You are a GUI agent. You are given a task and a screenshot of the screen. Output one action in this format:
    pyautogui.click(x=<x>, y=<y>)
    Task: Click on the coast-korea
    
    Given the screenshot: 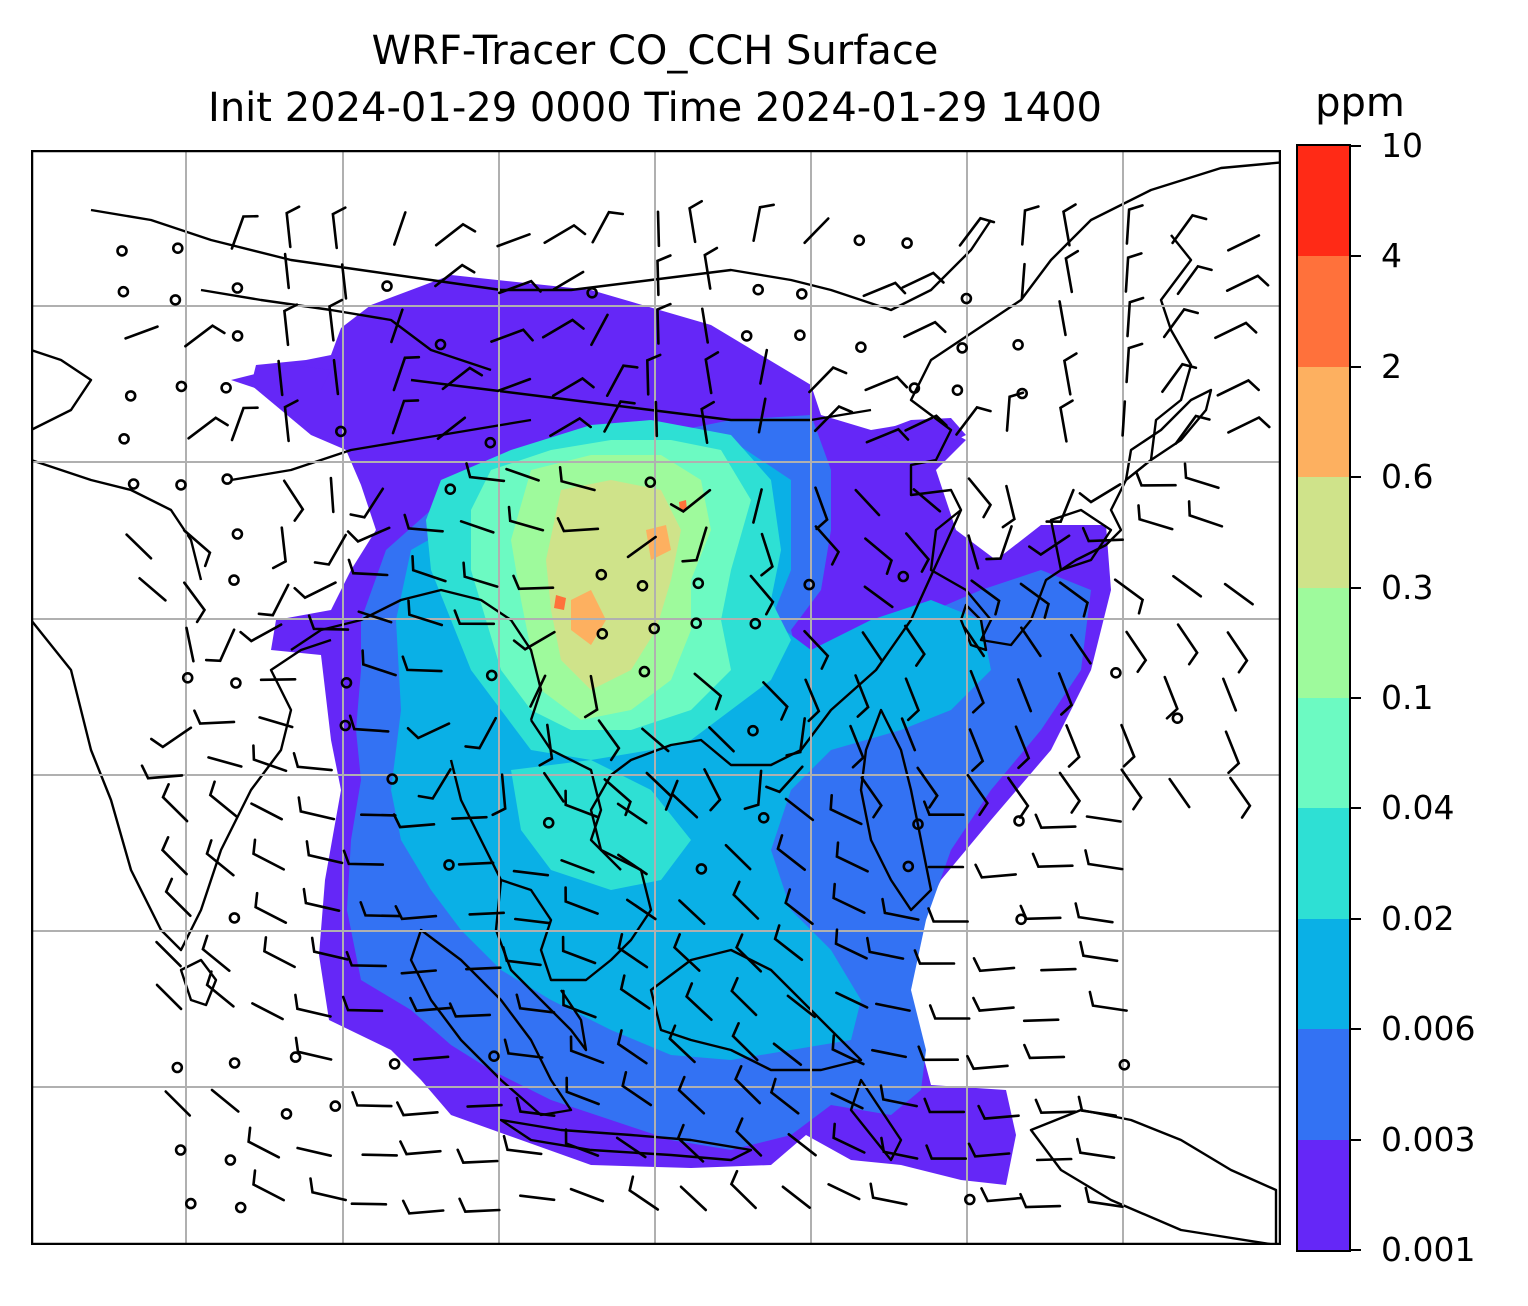 What is the action you would take?
    pyautogui.click(x=1081, y=540)
    